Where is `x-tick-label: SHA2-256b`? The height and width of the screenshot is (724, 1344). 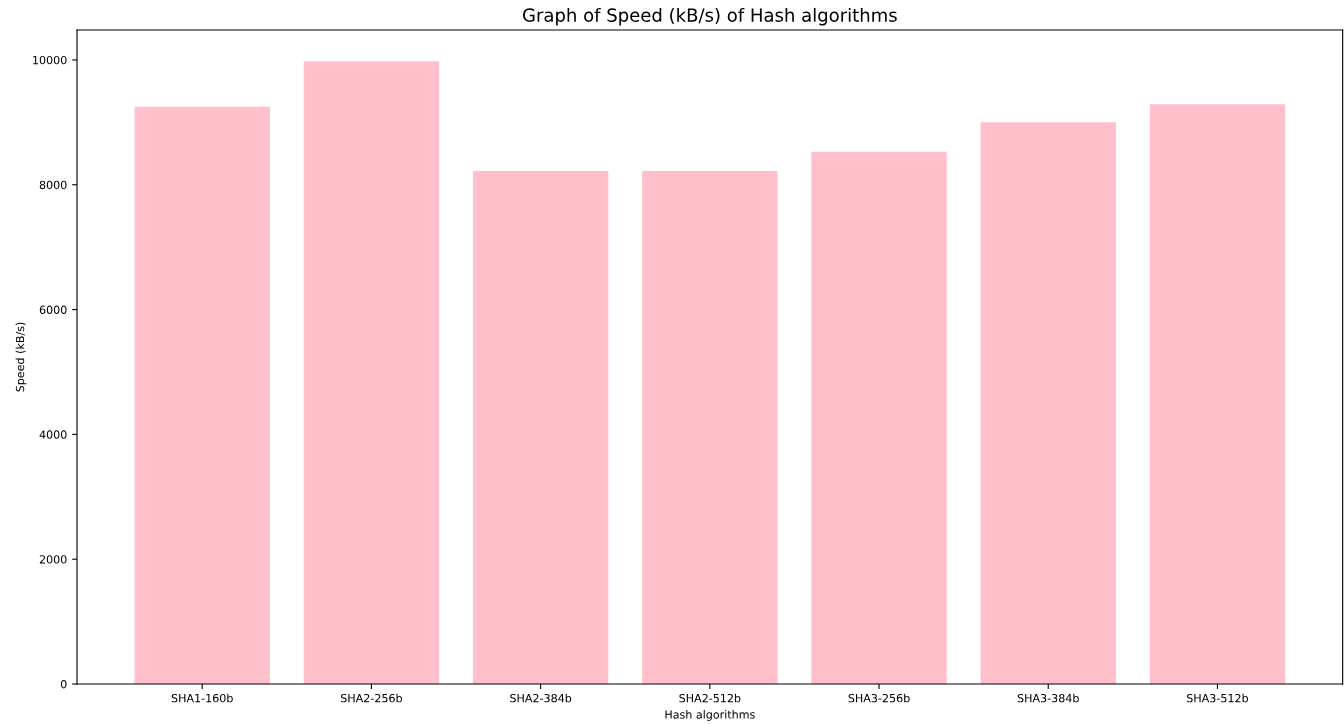 x-tick-label: SHA2-256b is located at coordinates (371, 698).